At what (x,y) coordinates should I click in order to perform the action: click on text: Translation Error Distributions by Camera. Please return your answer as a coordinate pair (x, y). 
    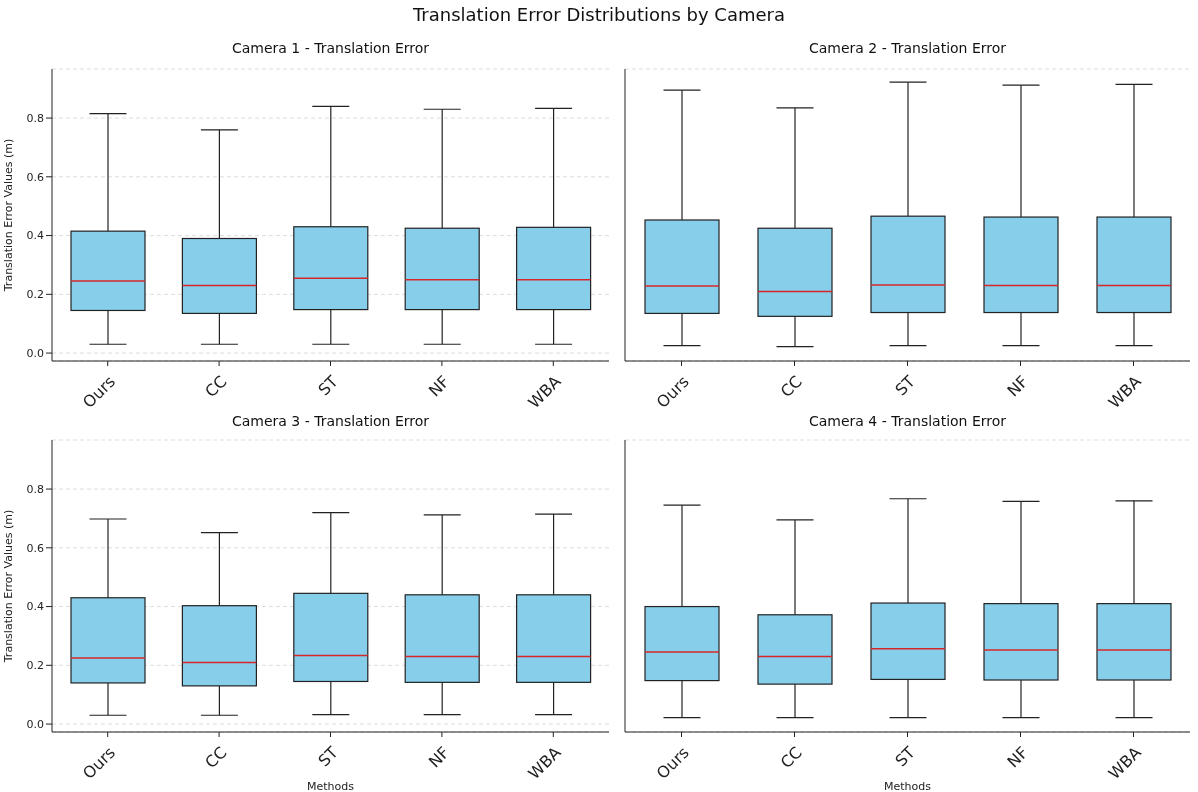
    Looking at the image, I should click on (599, 14).